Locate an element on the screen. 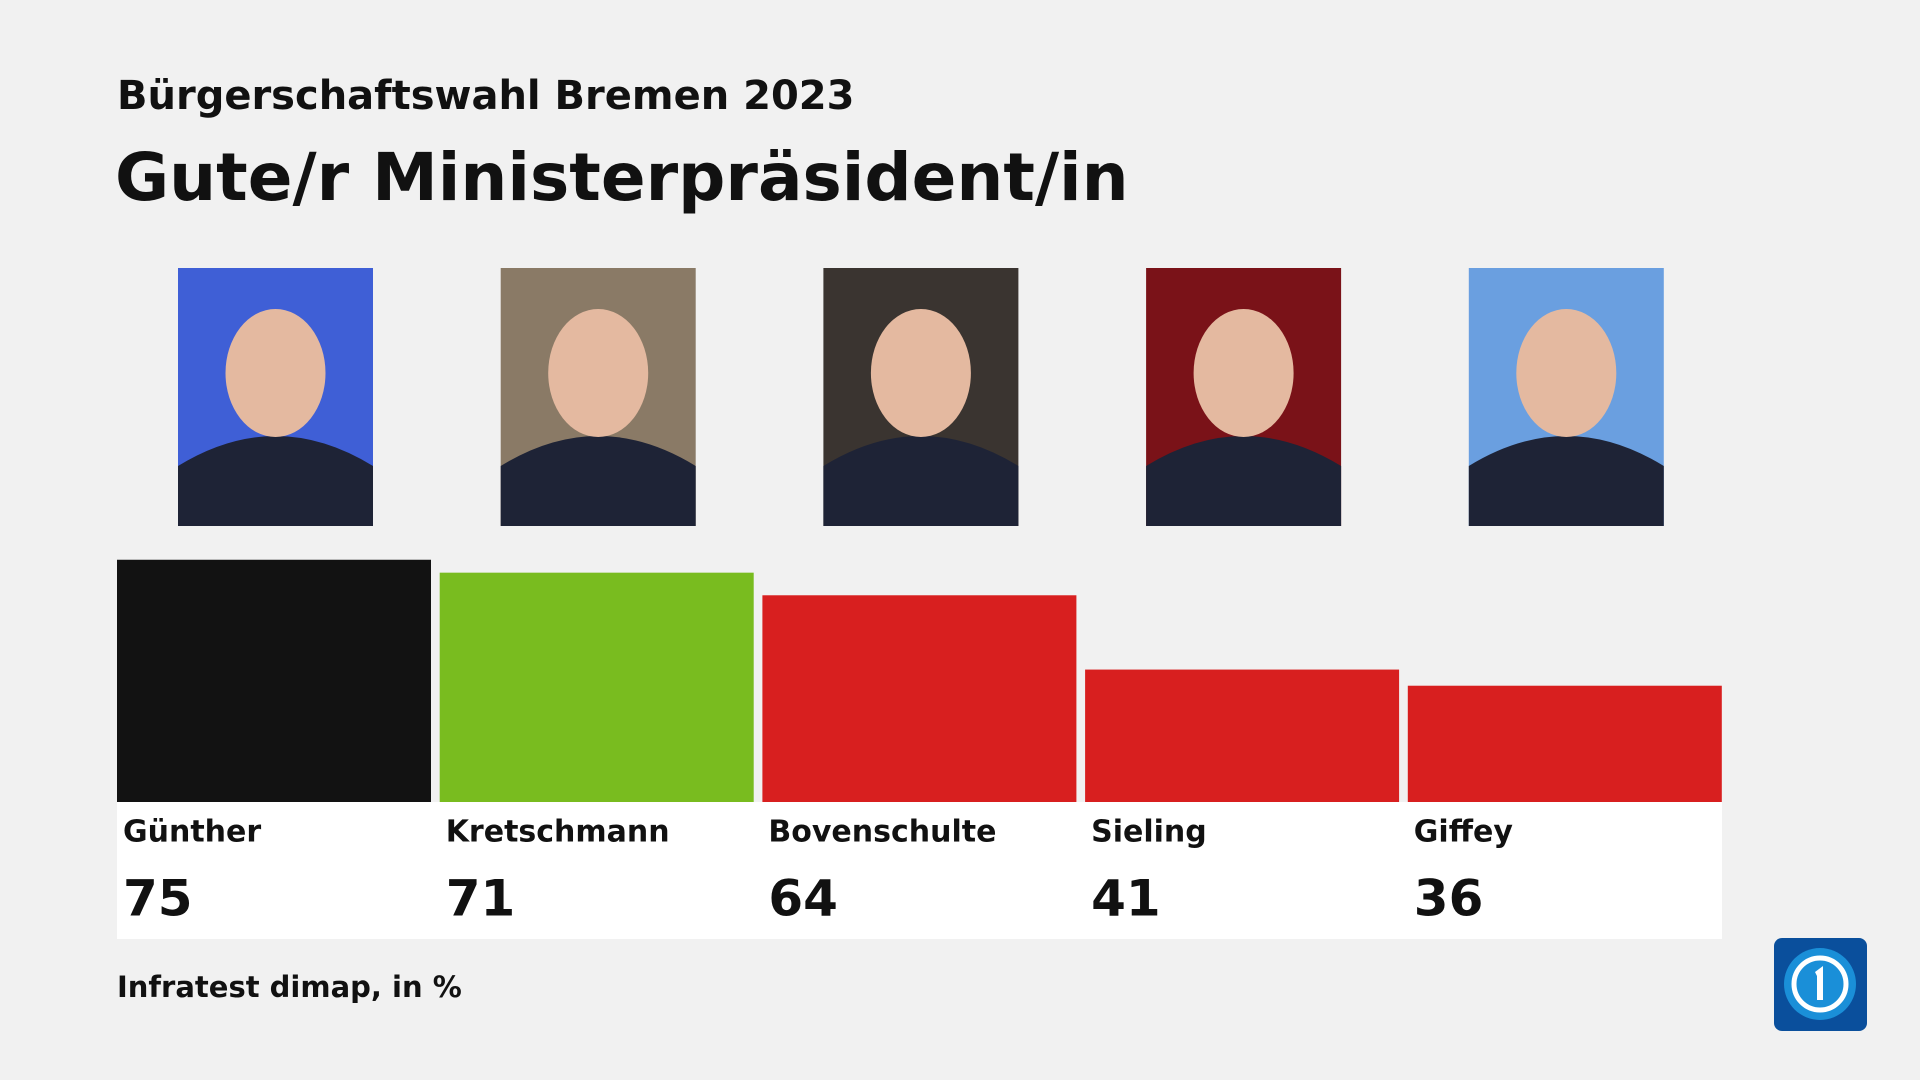 This screenshot has height=1080, width=1920. value-label: 41 is located at coordinates (1126, 899).